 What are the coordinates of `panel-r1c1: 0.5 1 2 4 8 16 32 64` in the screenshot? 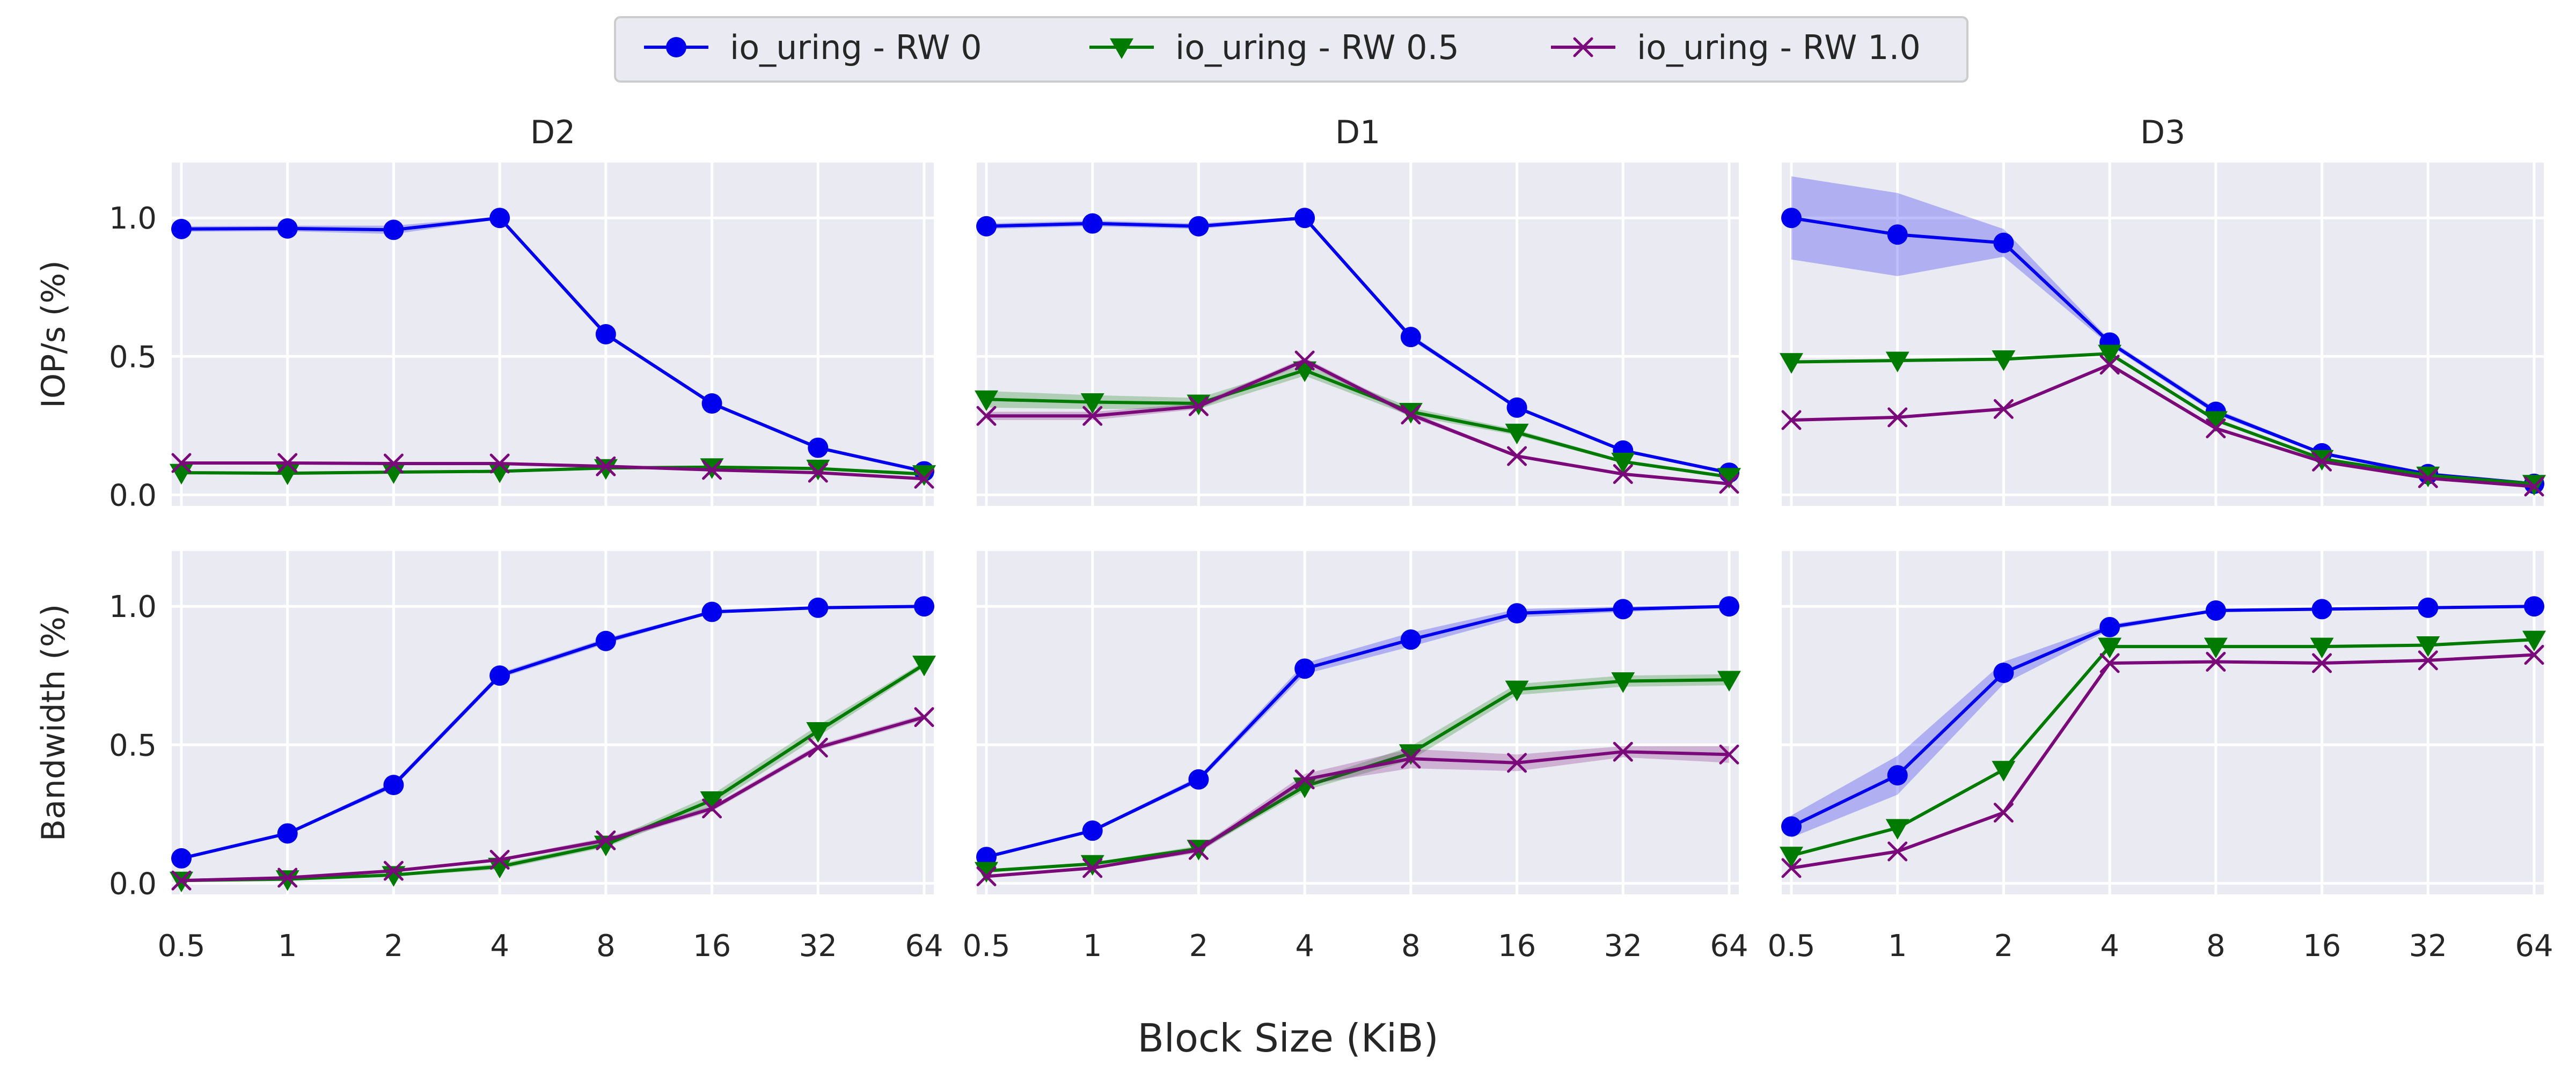 It's located at (1355, 758).